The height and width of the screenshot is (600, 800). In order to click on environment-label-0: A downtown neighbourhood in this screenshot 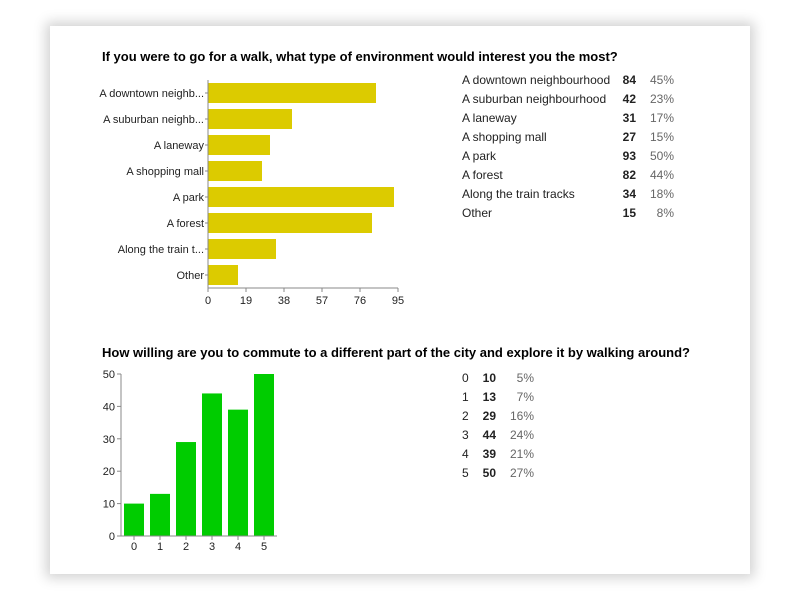, I will do `click(536, 80)`.